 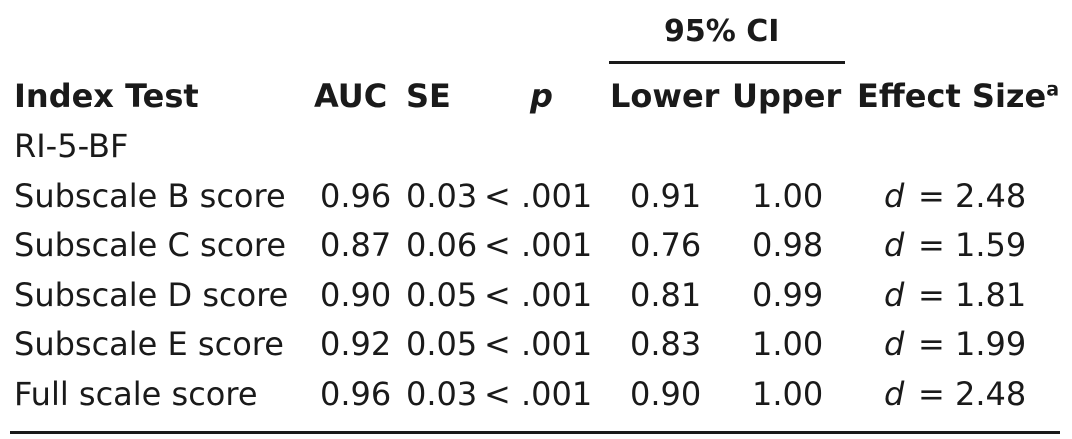 I want to click on header-effect-size: Effect Sizea, so click(x=958, y=96).